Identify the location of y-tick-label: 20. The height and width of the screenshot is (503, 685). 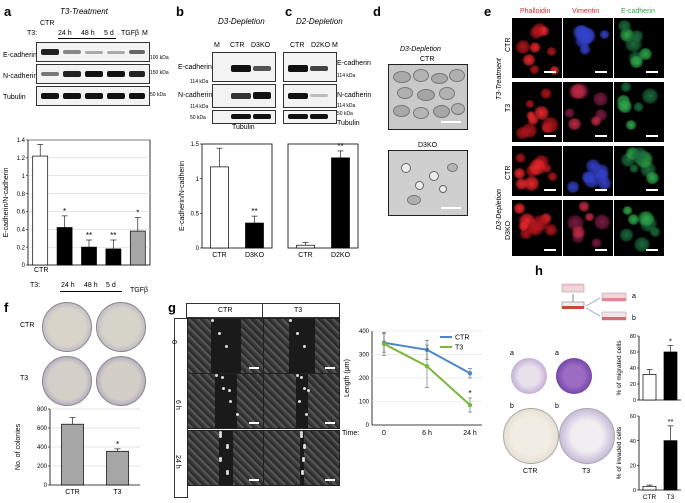
(633, 467).